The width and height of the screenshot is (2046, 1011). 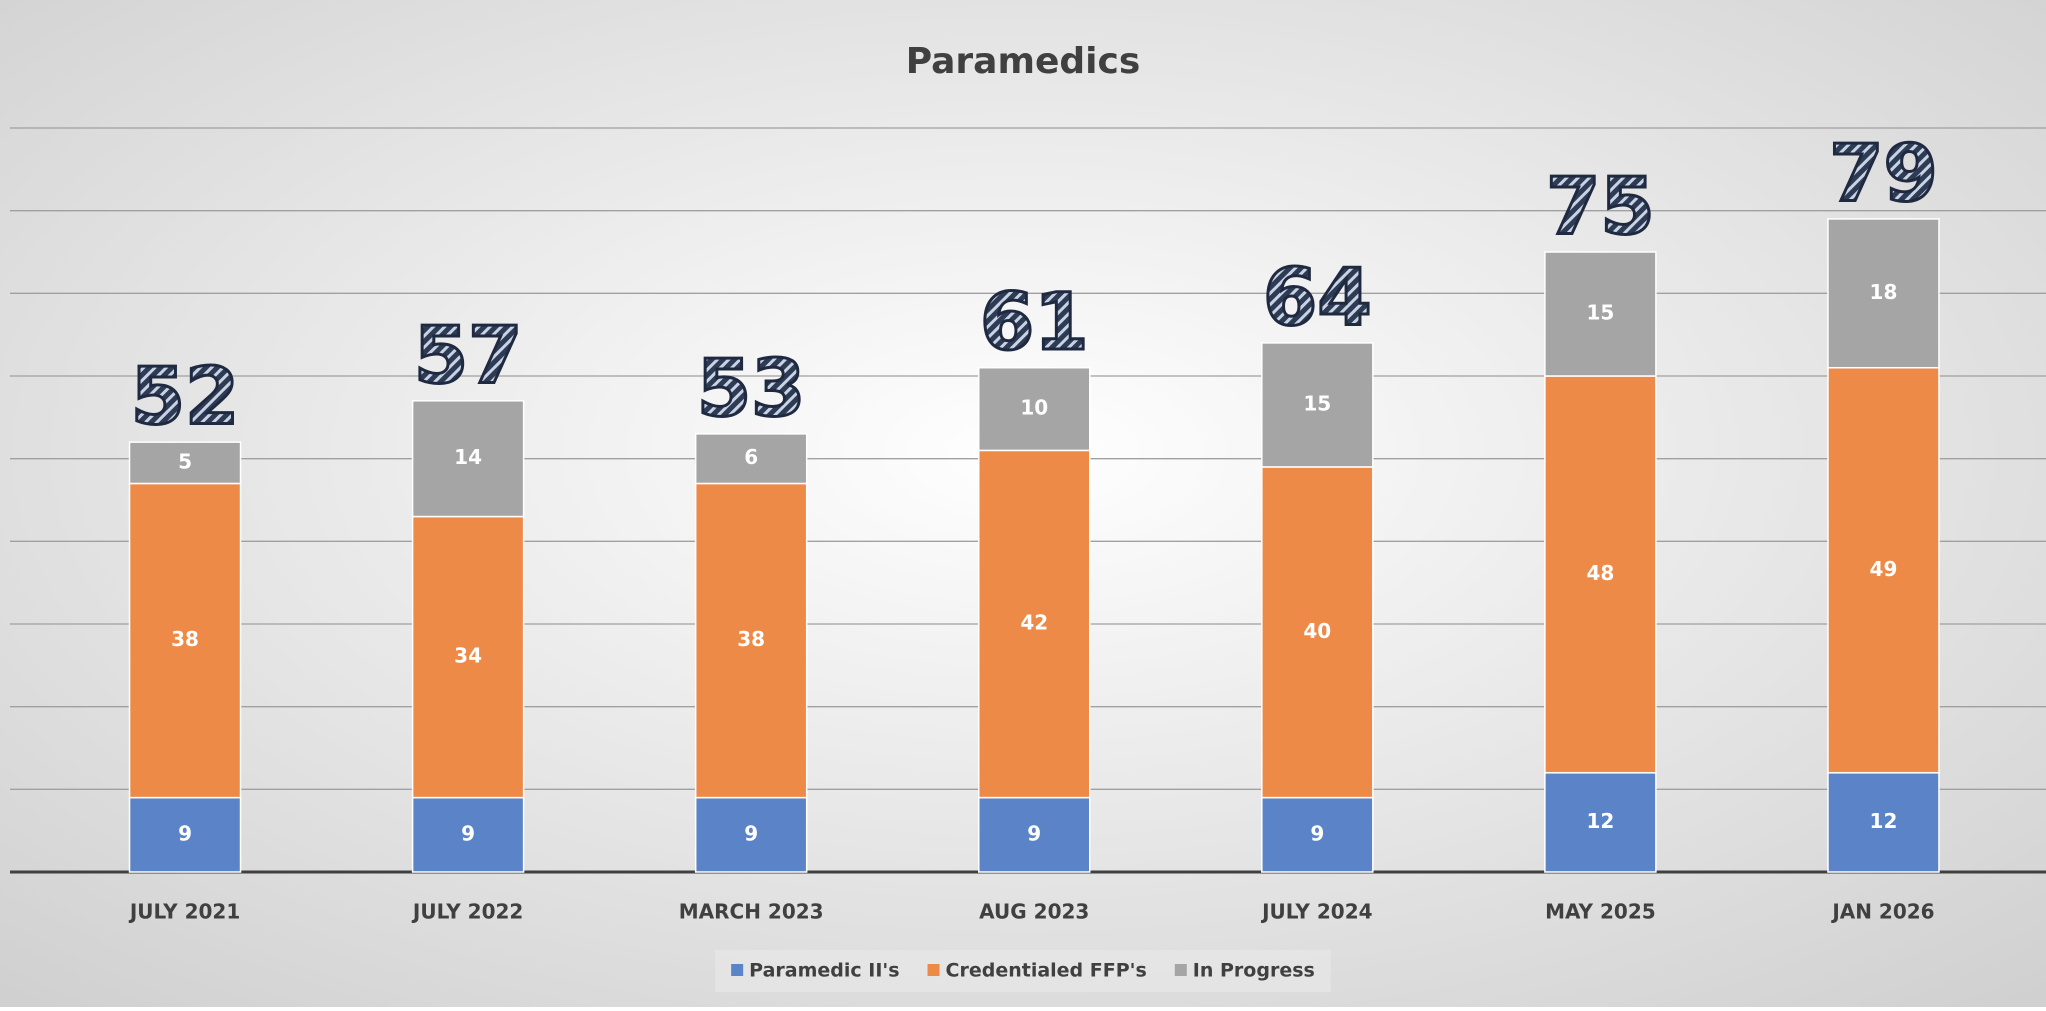 What do you see at coordinates (1600, 912) in the screenshot?
I see `x-tick-label: MAY 2025` at bounding box center [1600, 912].